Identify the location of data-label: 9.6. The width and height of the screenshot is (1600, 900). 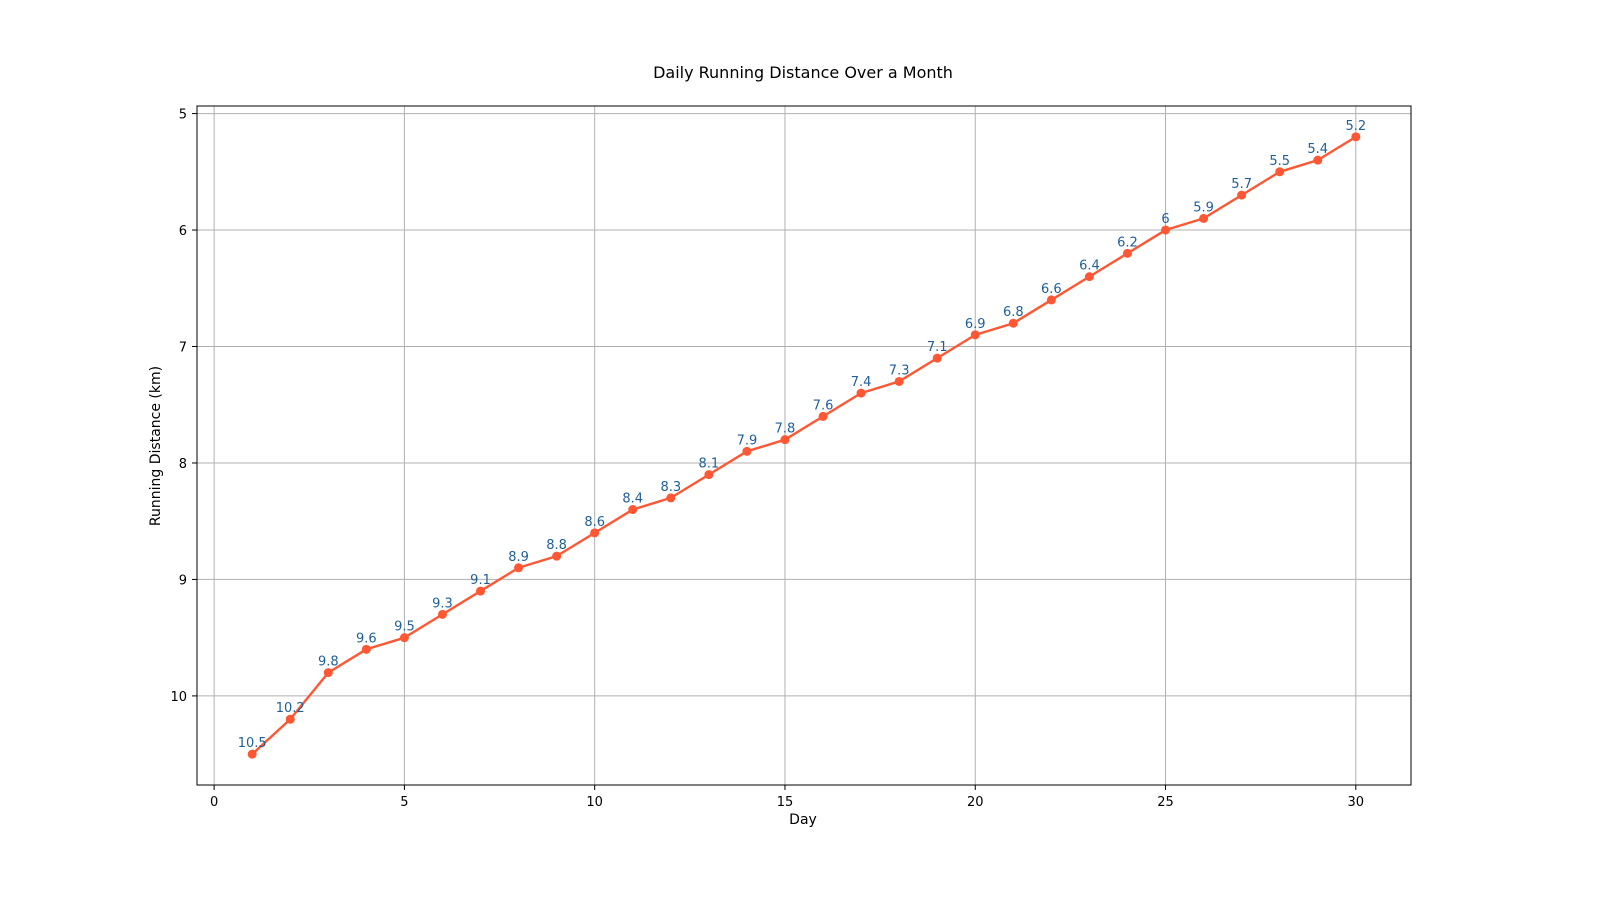
(366, 638).